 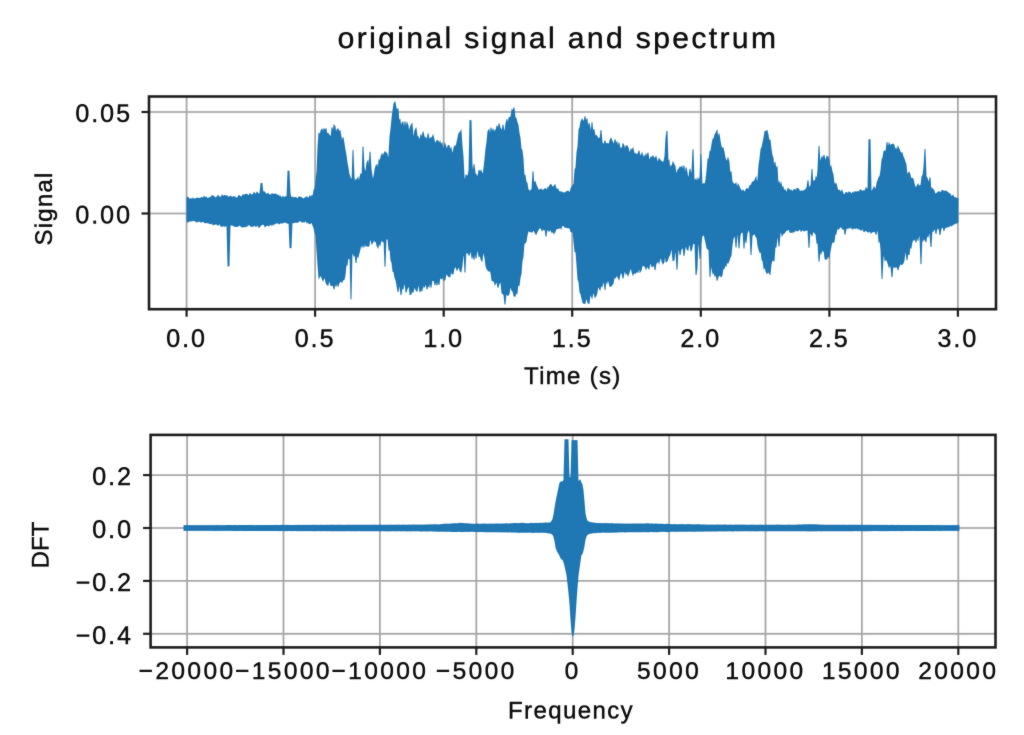 What do you see at coordinates (41, 544) in the screenshot?
I see `svg-text: DFT` at bounding box center [41, 544].